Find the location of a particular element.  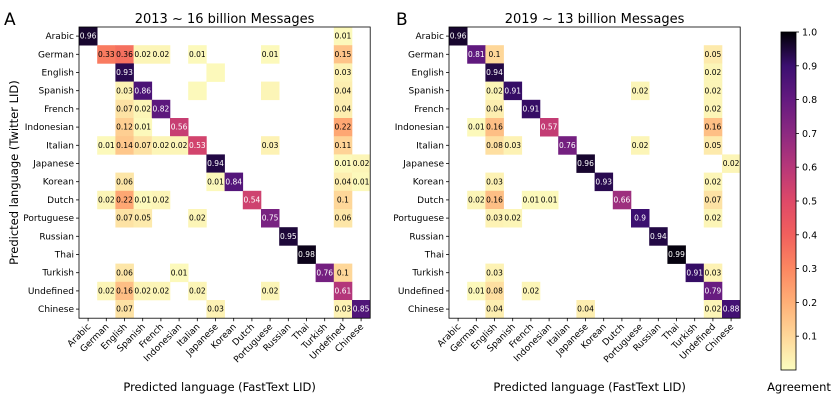

cell-value-label: 0.1 is located at coordinates (495, 54).